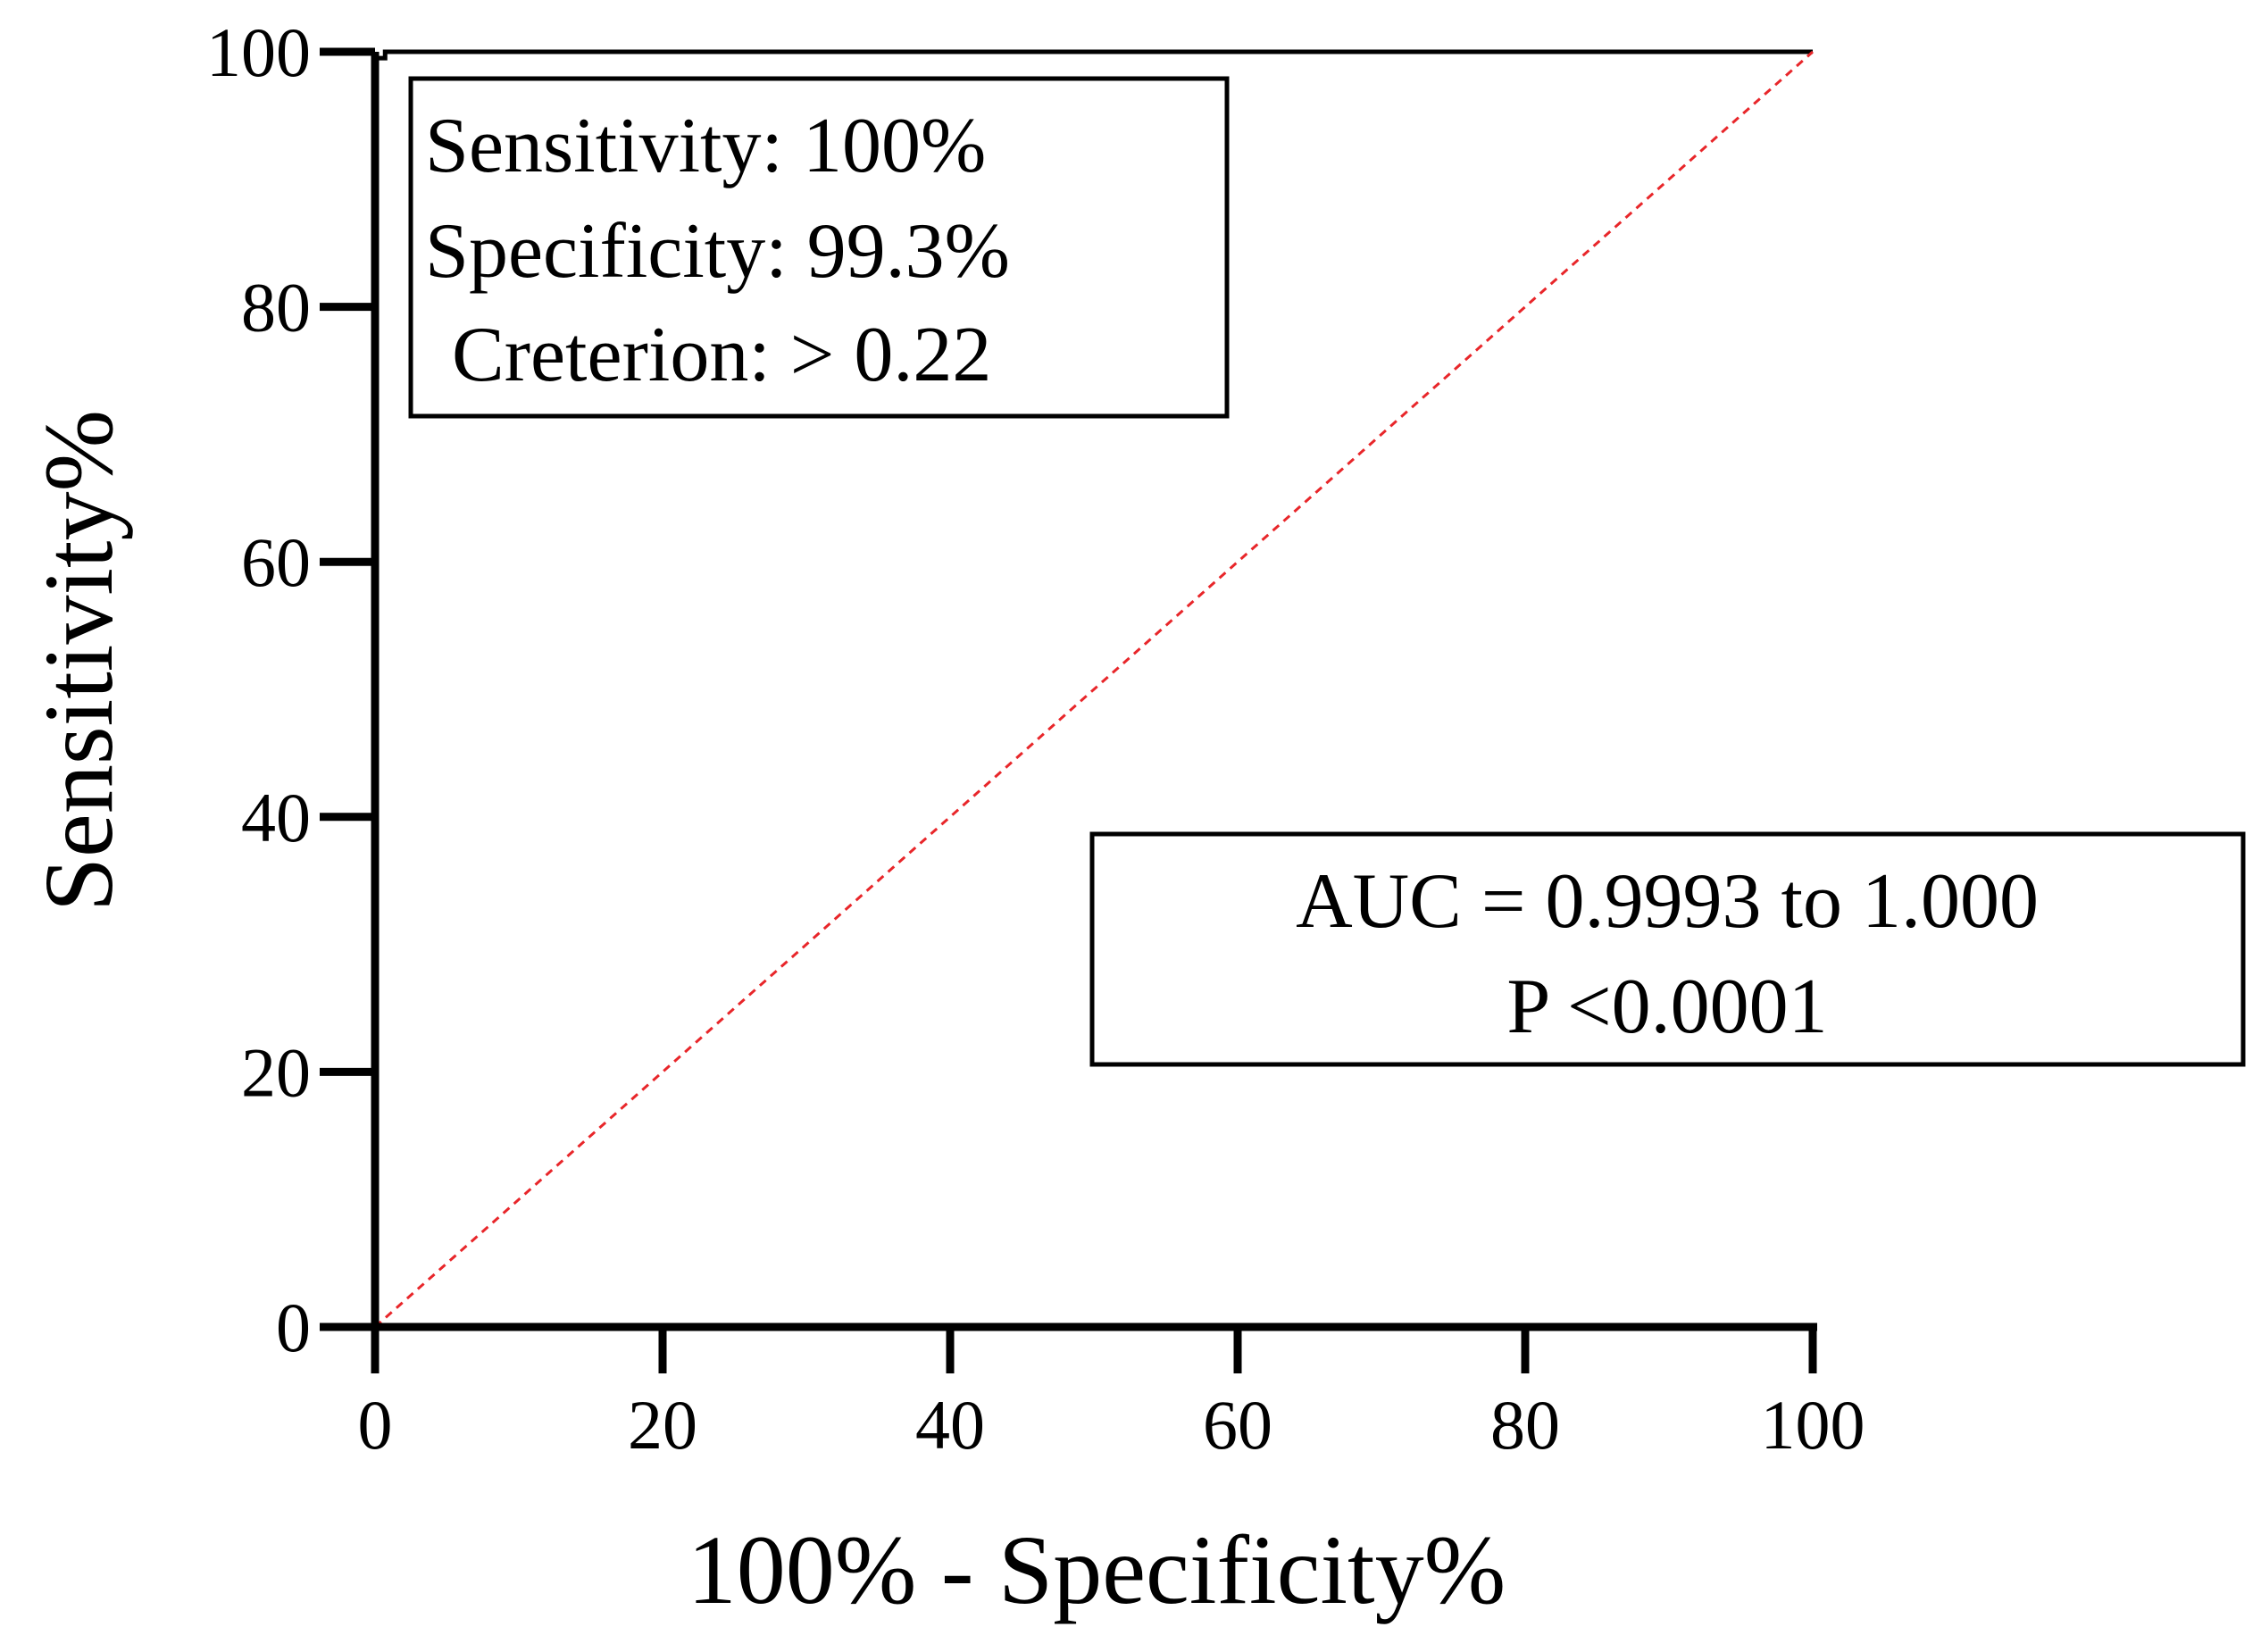 This screenshot has height=1652, width=2261. What do you see at coordinates (276, 817) in the screenshot?
I see `y-tick-label: 40` at bounding box center [276, 817].